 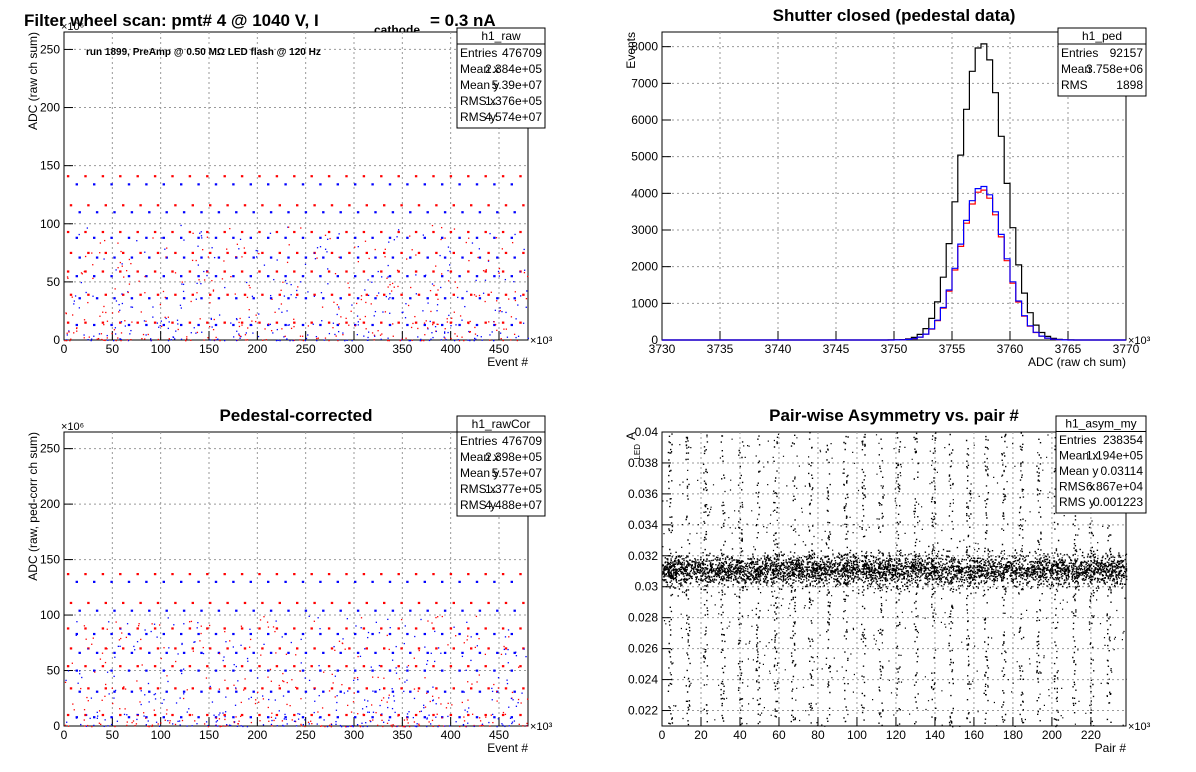 What do you see at coordinates (451, 349) in the screenshot?
I see `x-tick-label: 400` at bounding box center [451, 349].